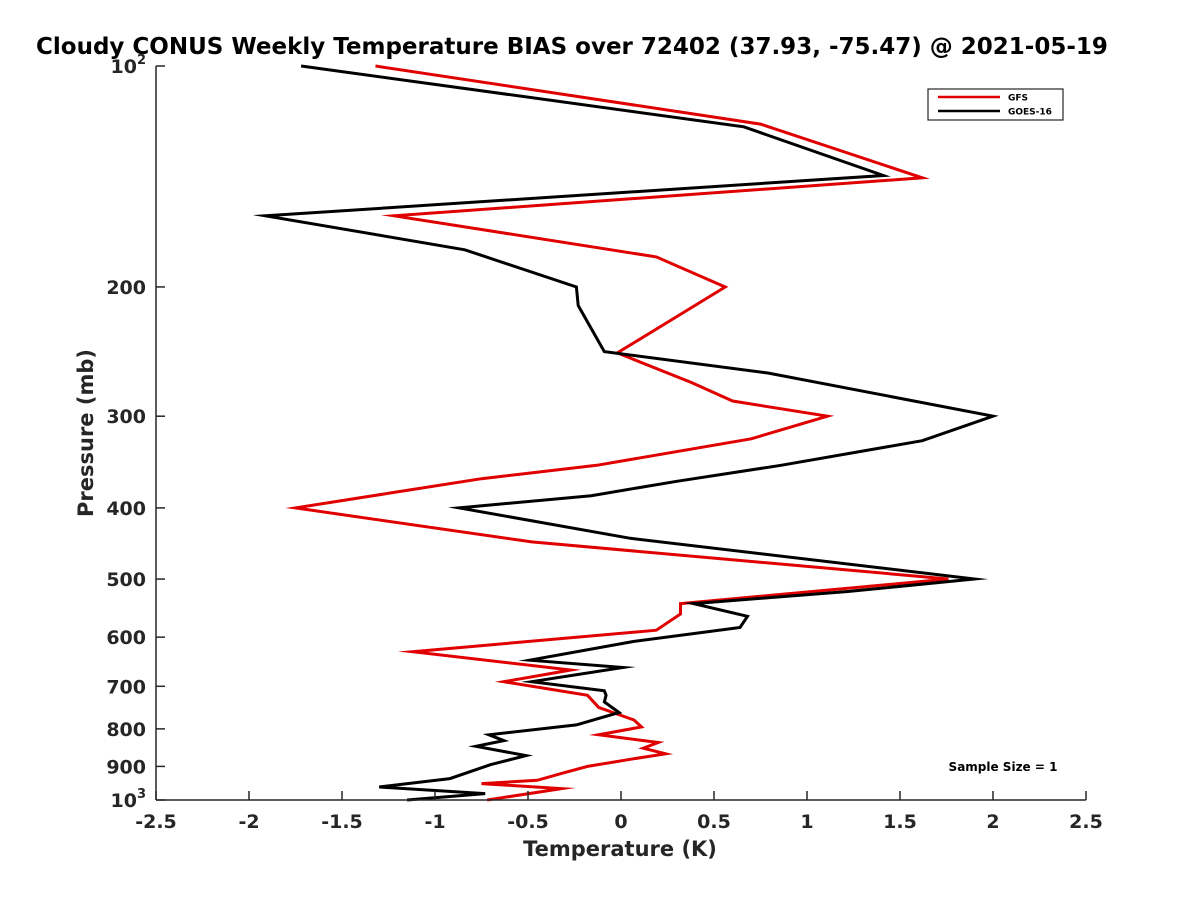  What do you see at coordinates (156, 822) in the screenshot?
I see `x-tick-label: -2.5` at bounding box center [156, 822].